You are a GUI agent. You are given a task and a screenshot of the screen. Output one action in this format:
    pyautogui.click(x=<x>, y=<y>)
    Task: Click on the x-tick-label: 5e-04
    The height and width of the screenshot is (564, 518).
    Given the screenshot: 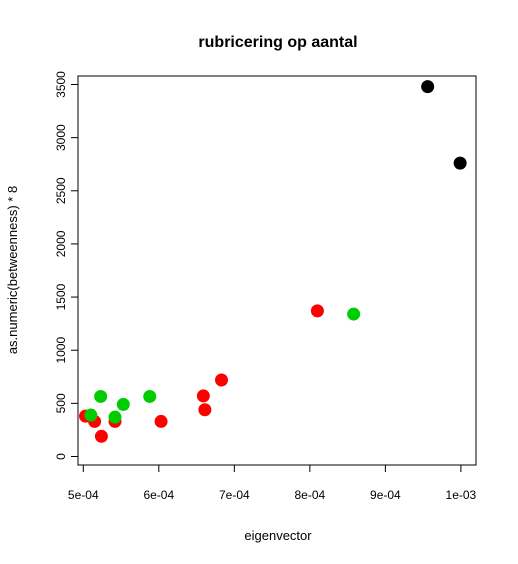 What is the action you would take?
    pyautogui.click(x=83, y=495)
    